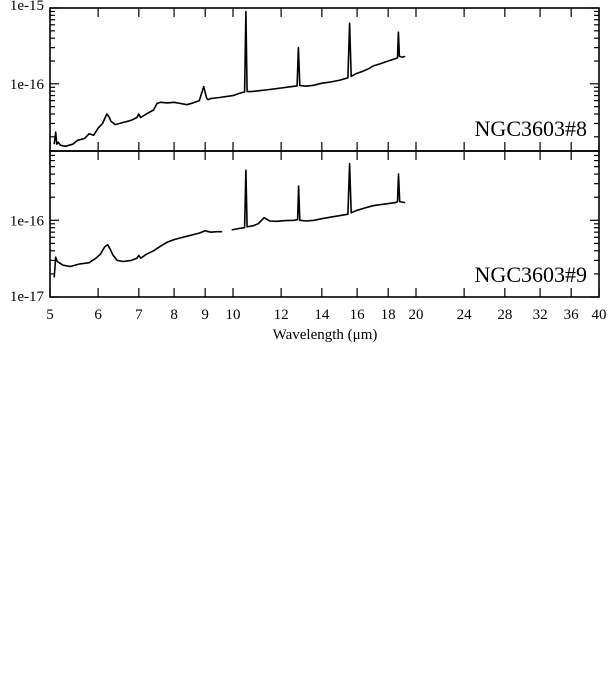  Describe the element at coordinates (540, 315) in the screenshot. I see `x-tick-label: 32` at that location.